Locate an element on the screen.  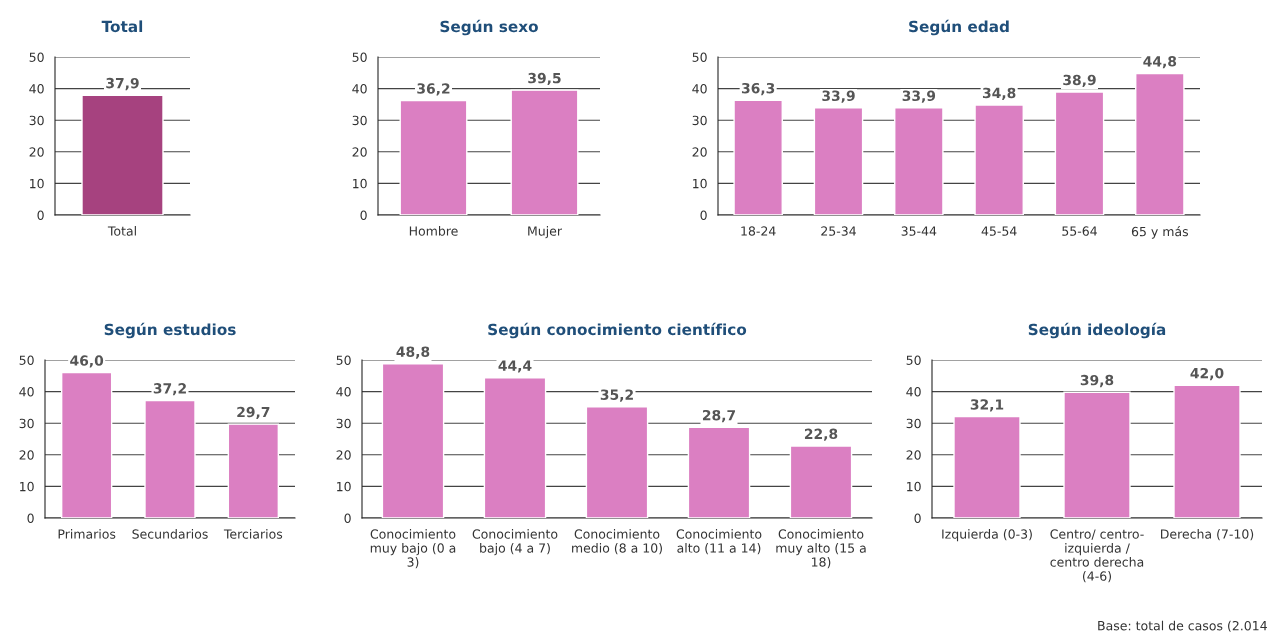
text: Base: total de casos (2.014 is located at coordinates (1182, 626).